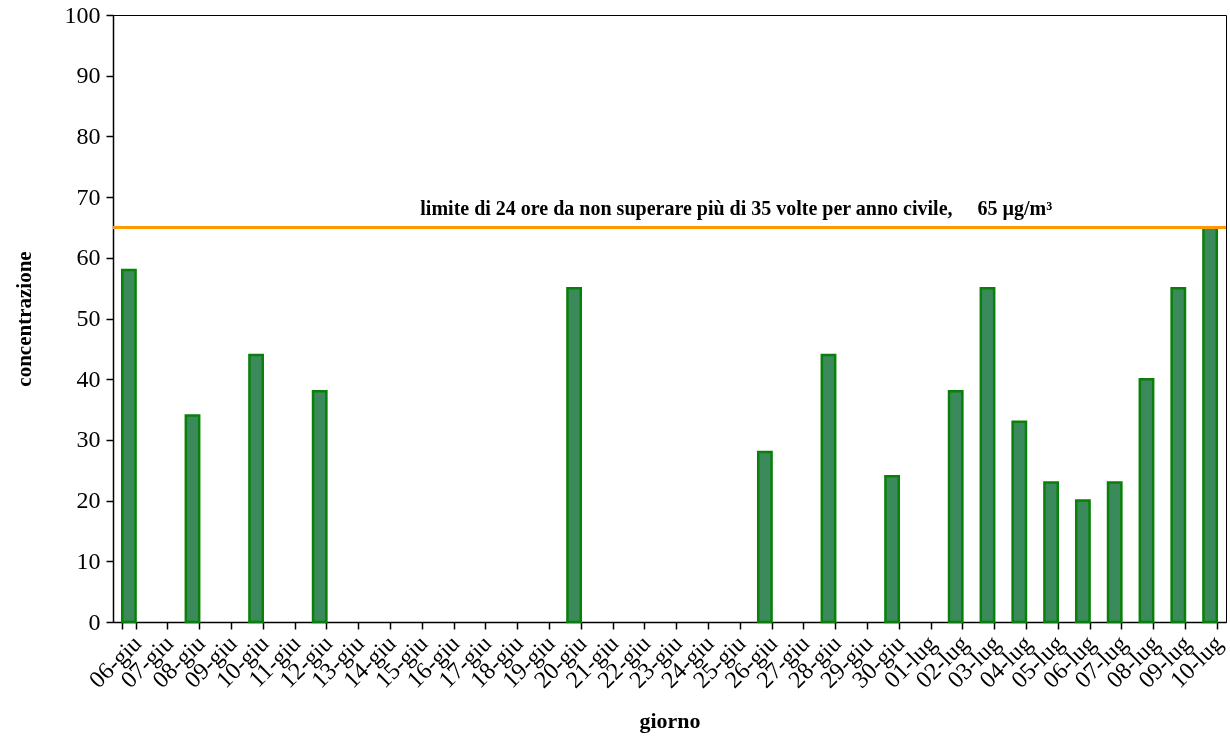 The image size is (1230, 743). What do you see at coordinates (94, 621) in the screenshot?
I see `y-tick-label: 0` at bounding box center [94, 621].